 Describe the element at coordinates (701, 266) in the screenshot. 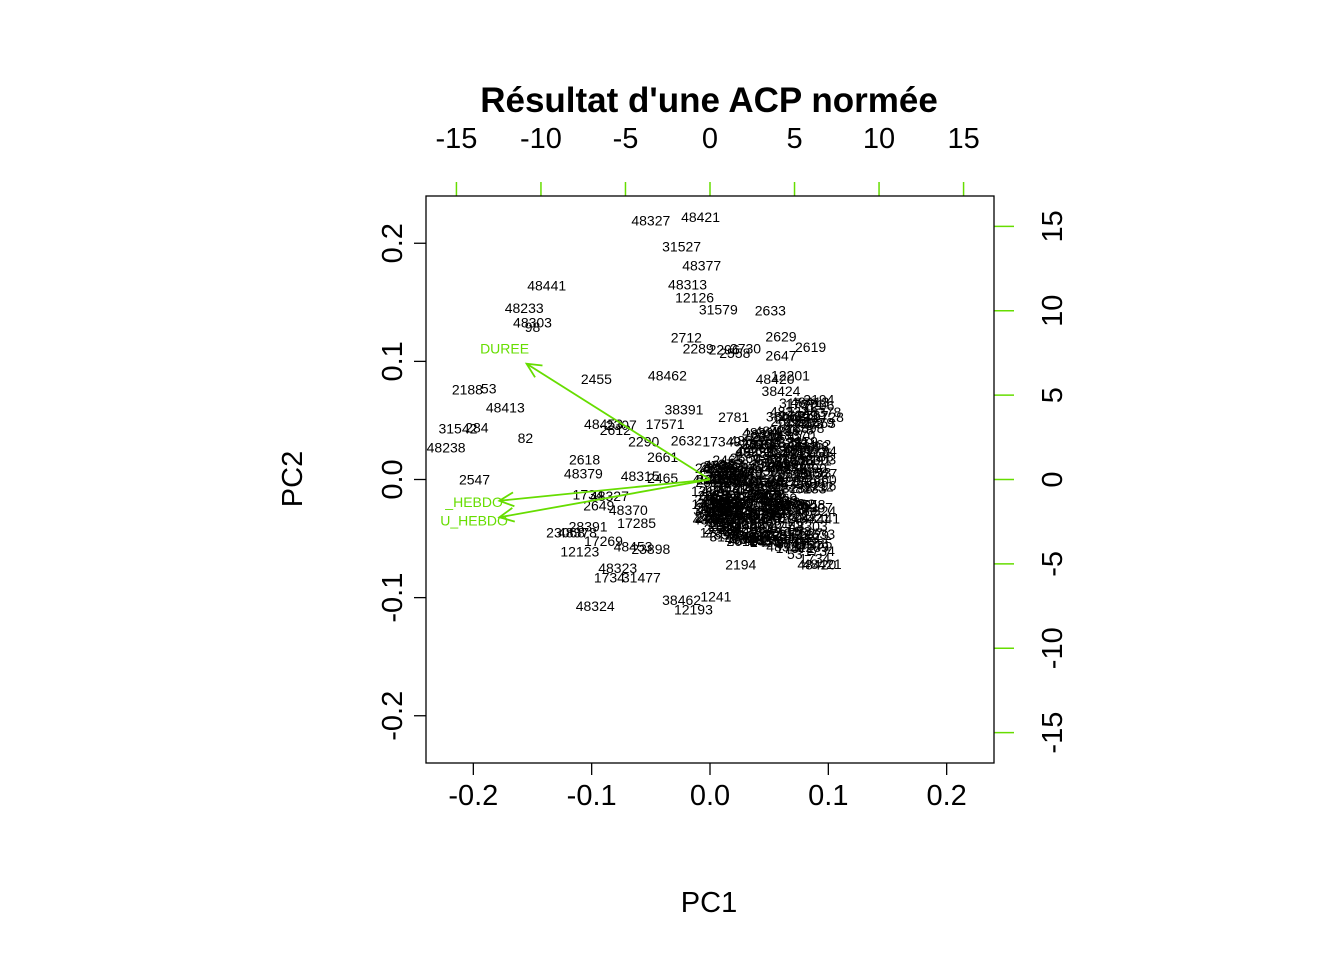

I see `observation-label: 48377` at that location.